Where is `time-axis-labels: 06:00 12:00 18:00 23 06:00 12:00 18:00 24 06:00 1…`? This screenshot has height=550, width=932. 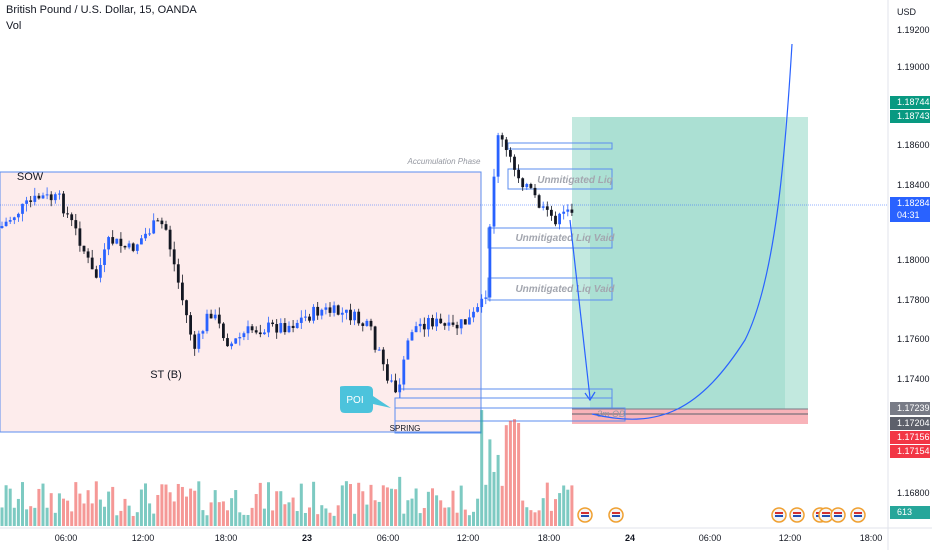 time-axis-labels: 06:00 12:00 18:00 23 06:00 12:00 18:00 24 06:00 1… is located at coordinates (469, 538).